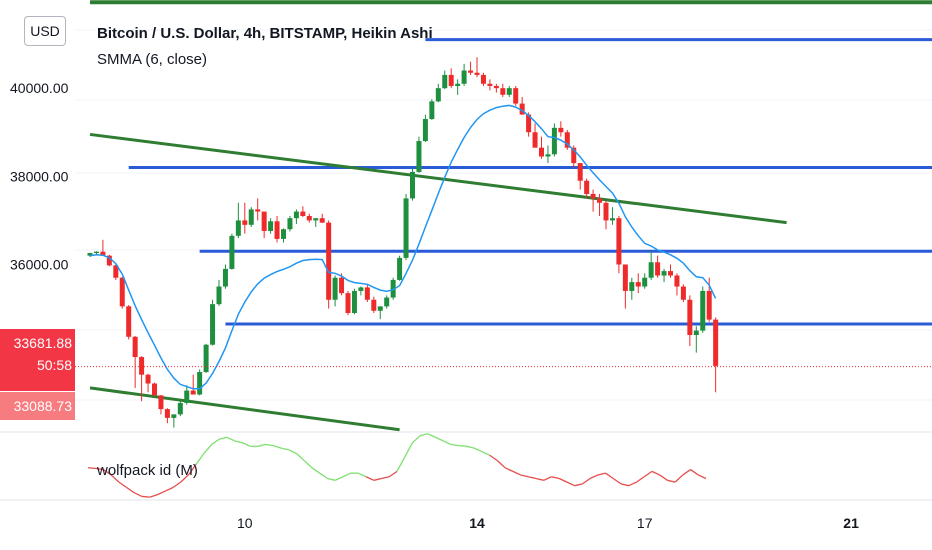 This screenshot has width=932, height=550. I want to click on price-tick-label: 38000.00, so click(39, 176).